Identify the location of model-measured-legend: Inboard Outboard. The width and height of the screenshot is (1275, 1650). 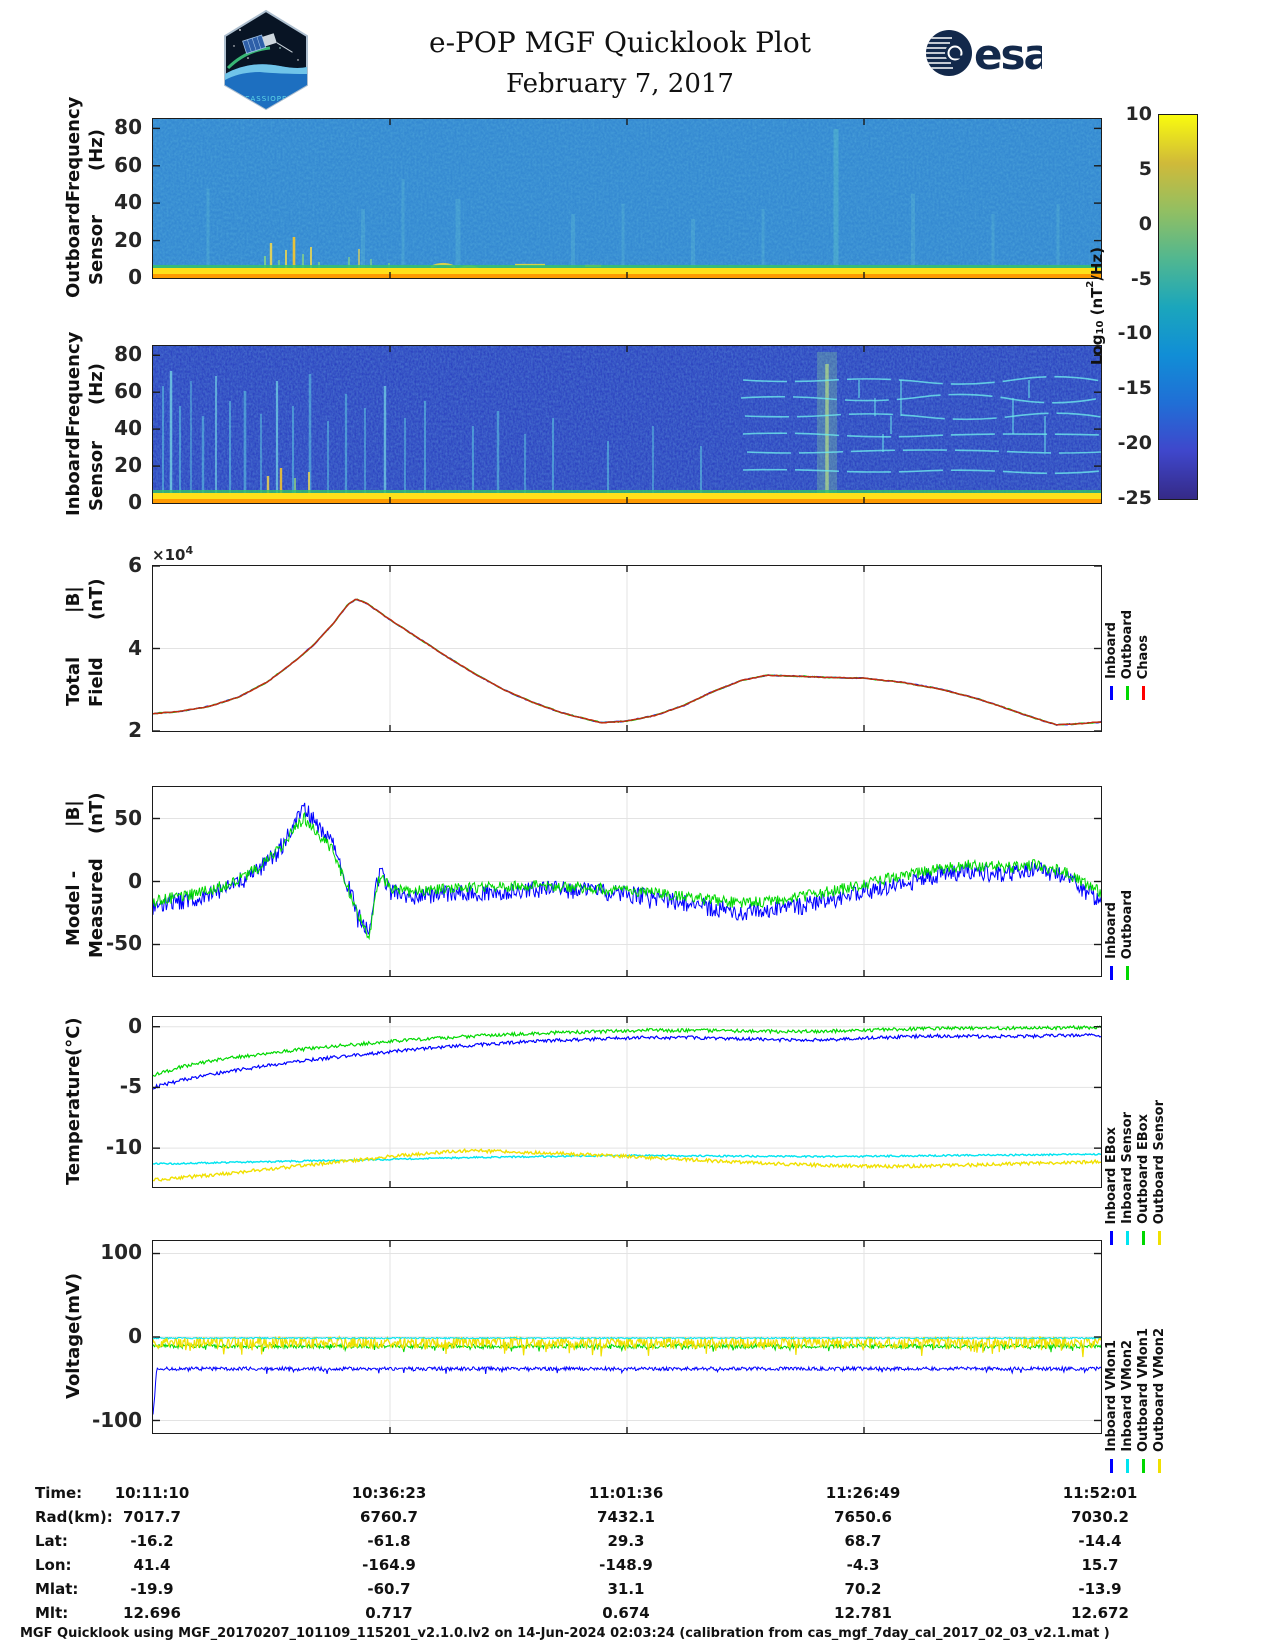
(1119, 910).